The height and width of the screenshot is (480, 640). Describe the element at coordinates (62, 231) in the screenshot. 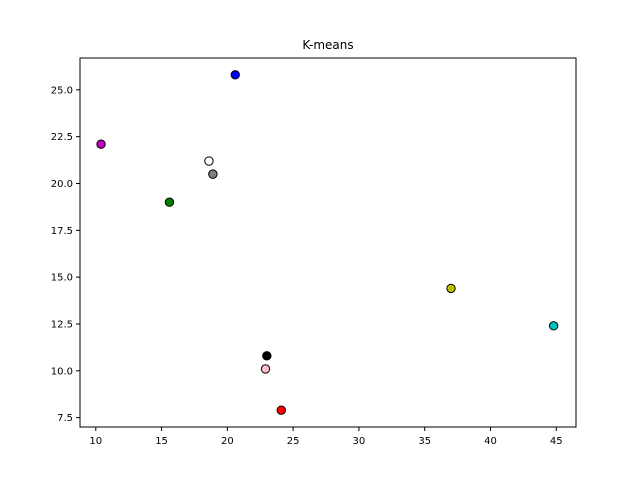

I see `y-tick-label: 17.5` at that location.